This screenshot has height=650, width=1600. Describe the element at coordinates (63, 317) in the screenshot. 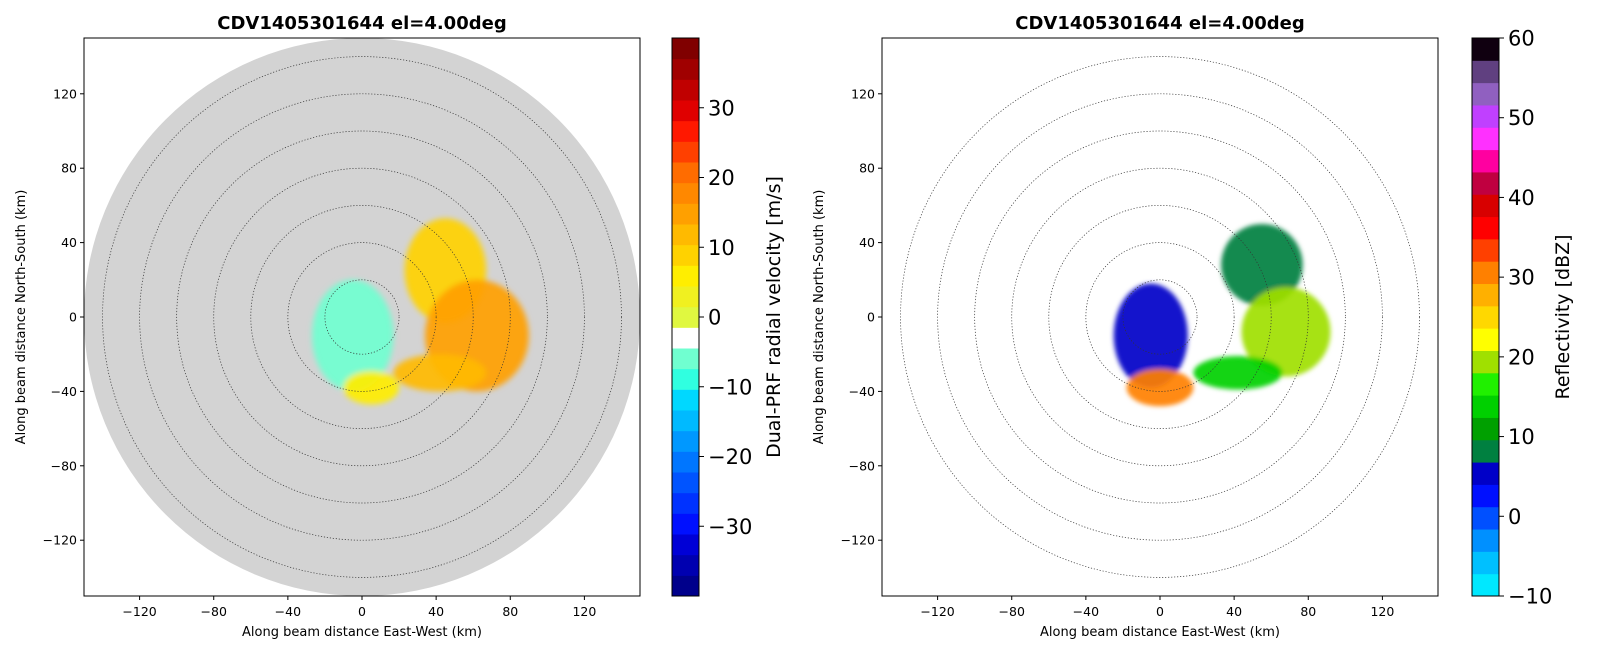

I see `left-y-ticks: −120 −80 −40 0 40 80 120` at that location.